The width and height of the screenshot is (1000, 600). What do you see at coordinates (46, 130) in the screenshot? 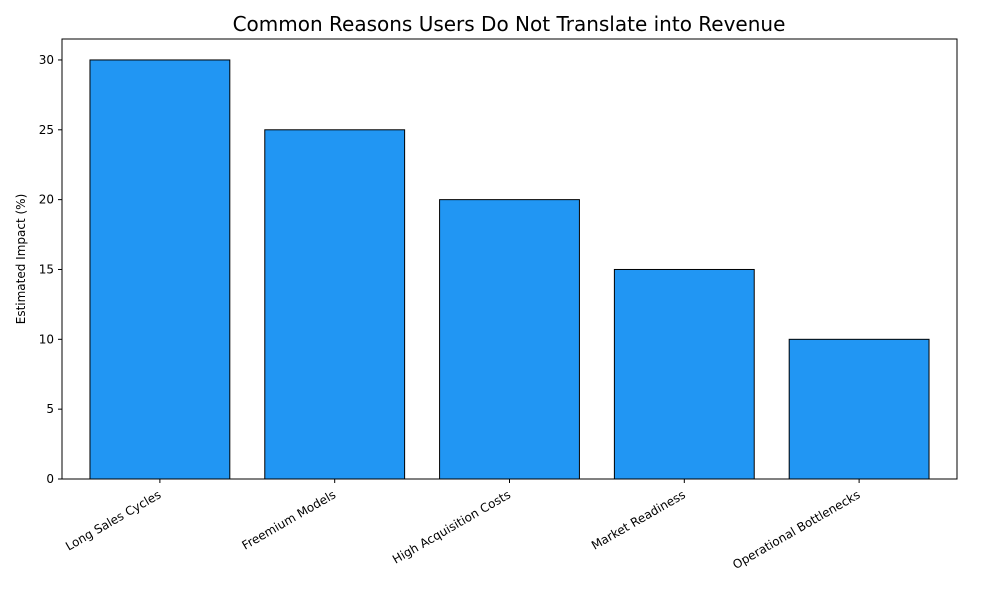
I see `y-tick-label: 25` at bounding box center [46, 130].